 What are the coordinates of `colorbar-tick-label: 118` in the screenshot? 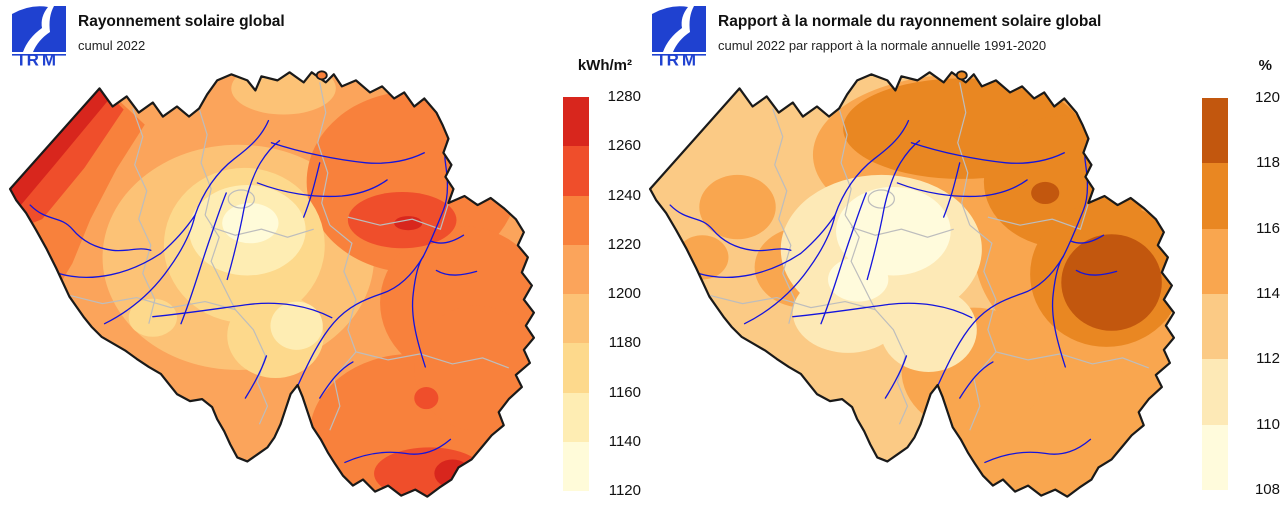 It's located at (1268, 163).